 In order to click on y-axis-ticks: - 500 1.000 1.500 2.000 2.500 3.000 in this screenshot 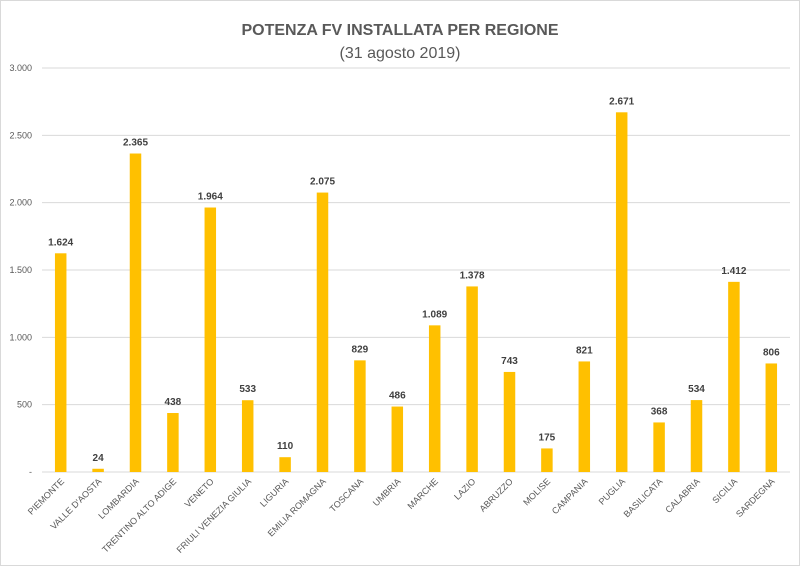, I will do `click(20, 270)`.